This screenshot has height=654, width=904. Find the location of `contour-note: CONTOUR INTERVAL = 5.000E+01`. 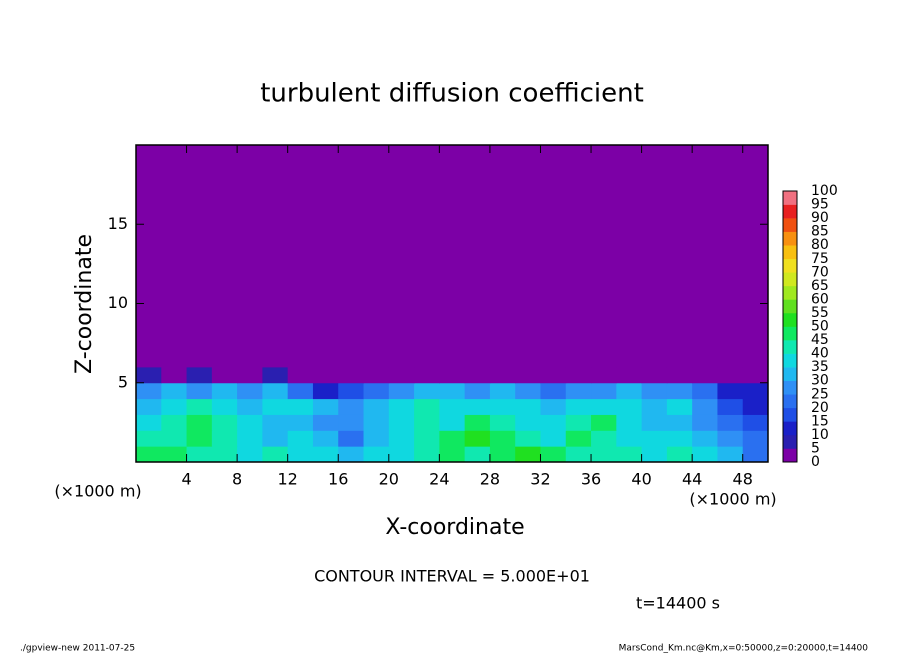

contour-note: CONTOUR INTERVAL = 5.000E+01 is located at coordinates (452, 576).